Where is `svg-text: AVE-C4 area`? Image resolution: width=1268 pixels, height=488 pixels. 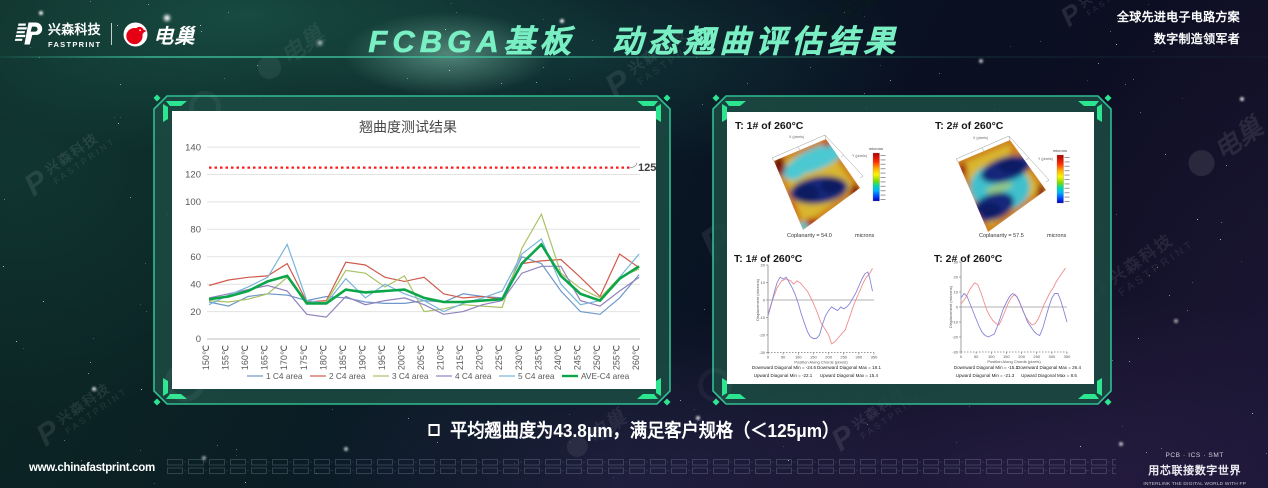
svg-text: AVE-C4 area is located at coordinates (605, 376).